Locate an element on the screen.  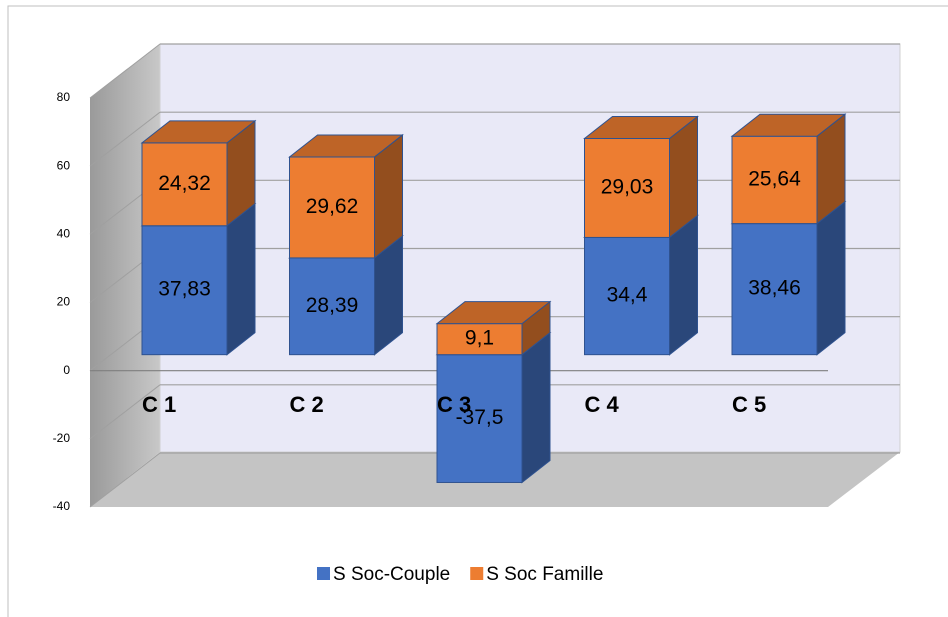
value-label: 29,62 is located at coordinates (332, 206).